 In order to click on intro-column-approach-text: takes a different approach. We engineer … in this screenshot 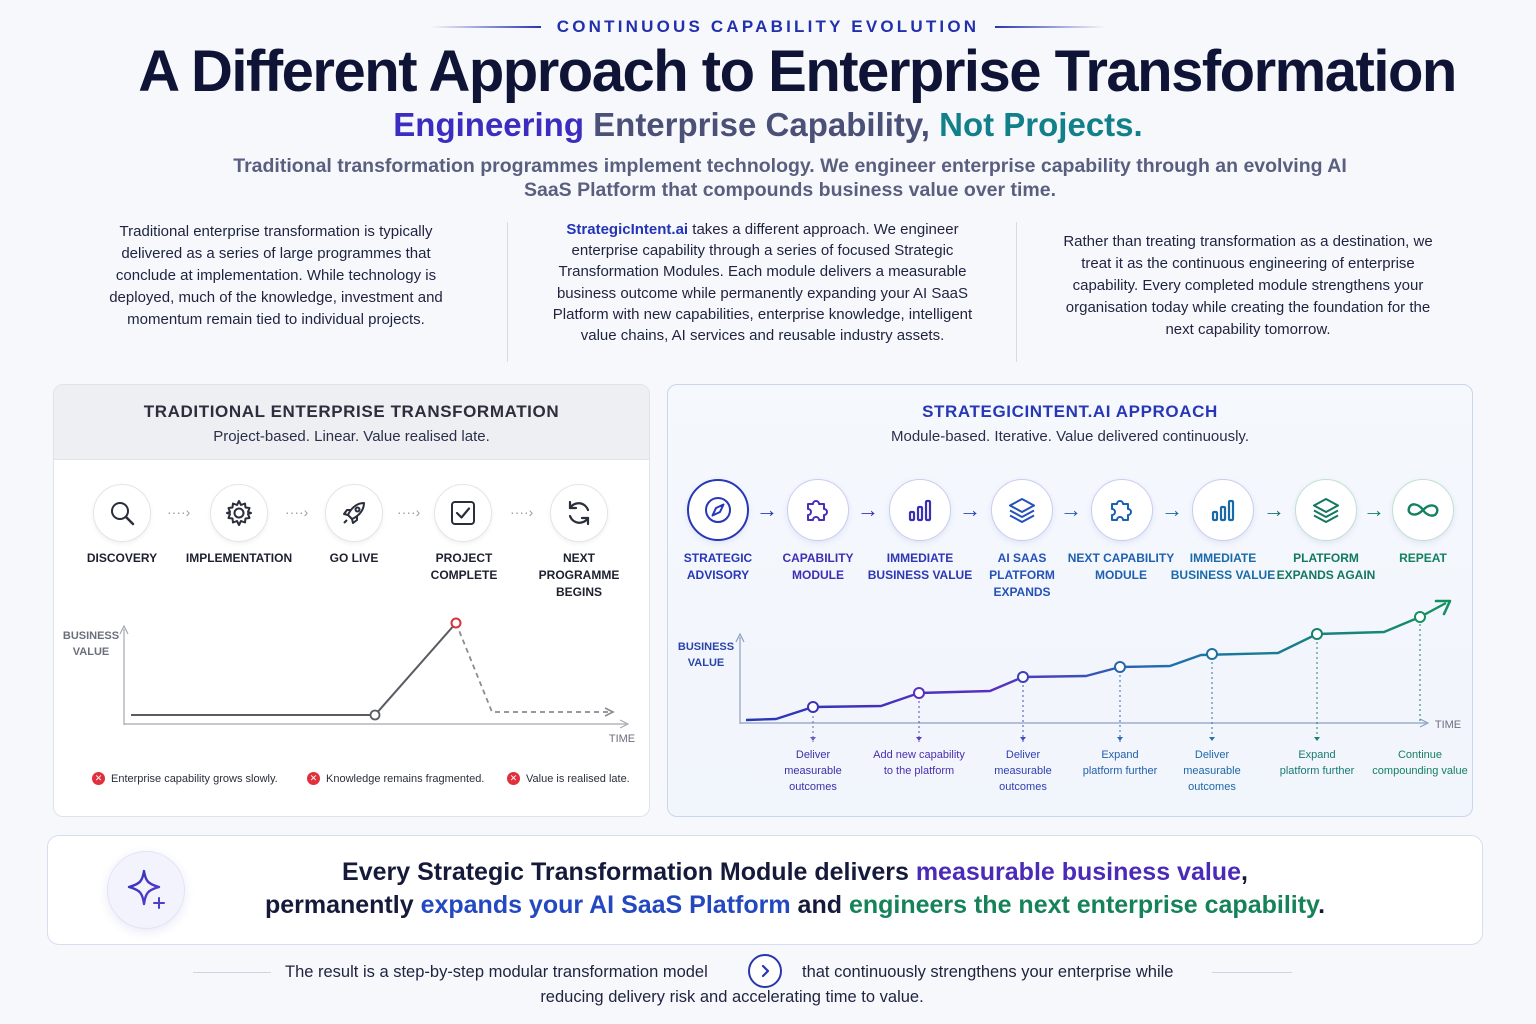, I will do `click(762, 283)`.